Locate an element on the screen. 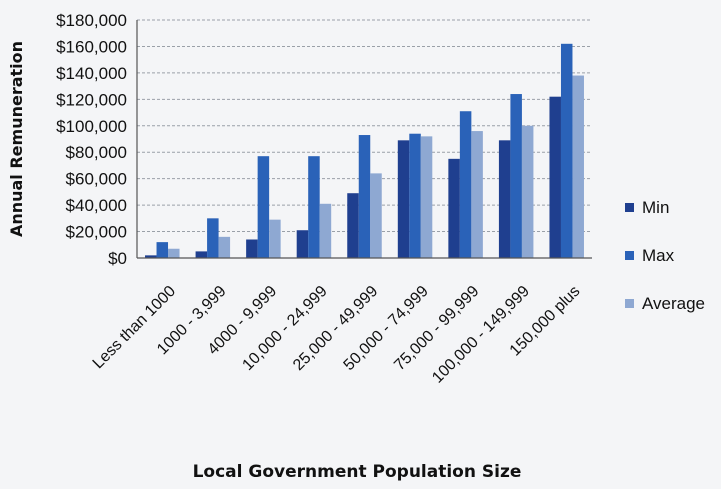 This screenshot has height=489, width=721. y-tick-label: $20,000 is located at coordinates (96, 232).